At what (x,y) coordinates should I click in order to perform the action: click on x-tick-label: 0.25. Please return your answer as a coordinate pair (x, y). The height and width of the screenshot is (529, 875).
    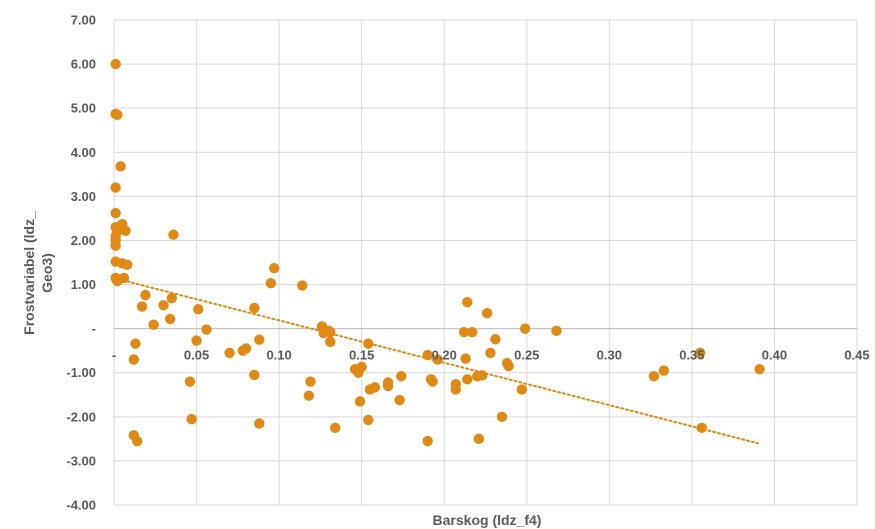
    Looking at the image, I should click on (526, 355).